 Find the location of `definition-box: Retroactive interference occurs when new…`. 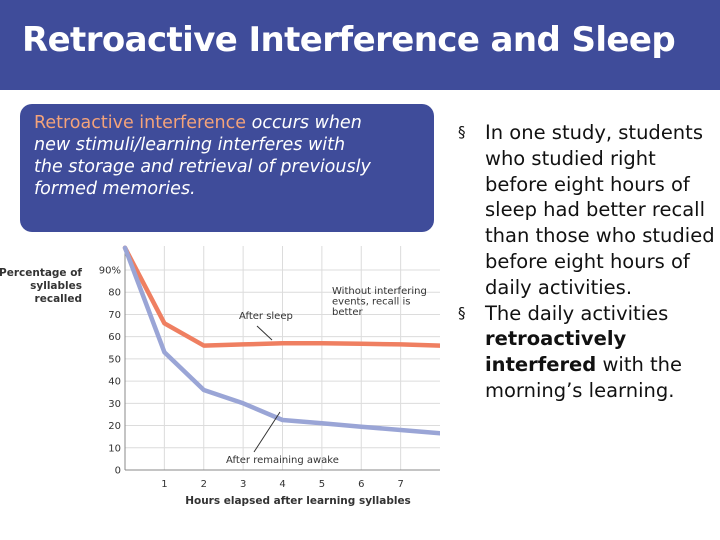

definition-box: Retroactive interference occurs when new… is located at coordinates (227, 168).